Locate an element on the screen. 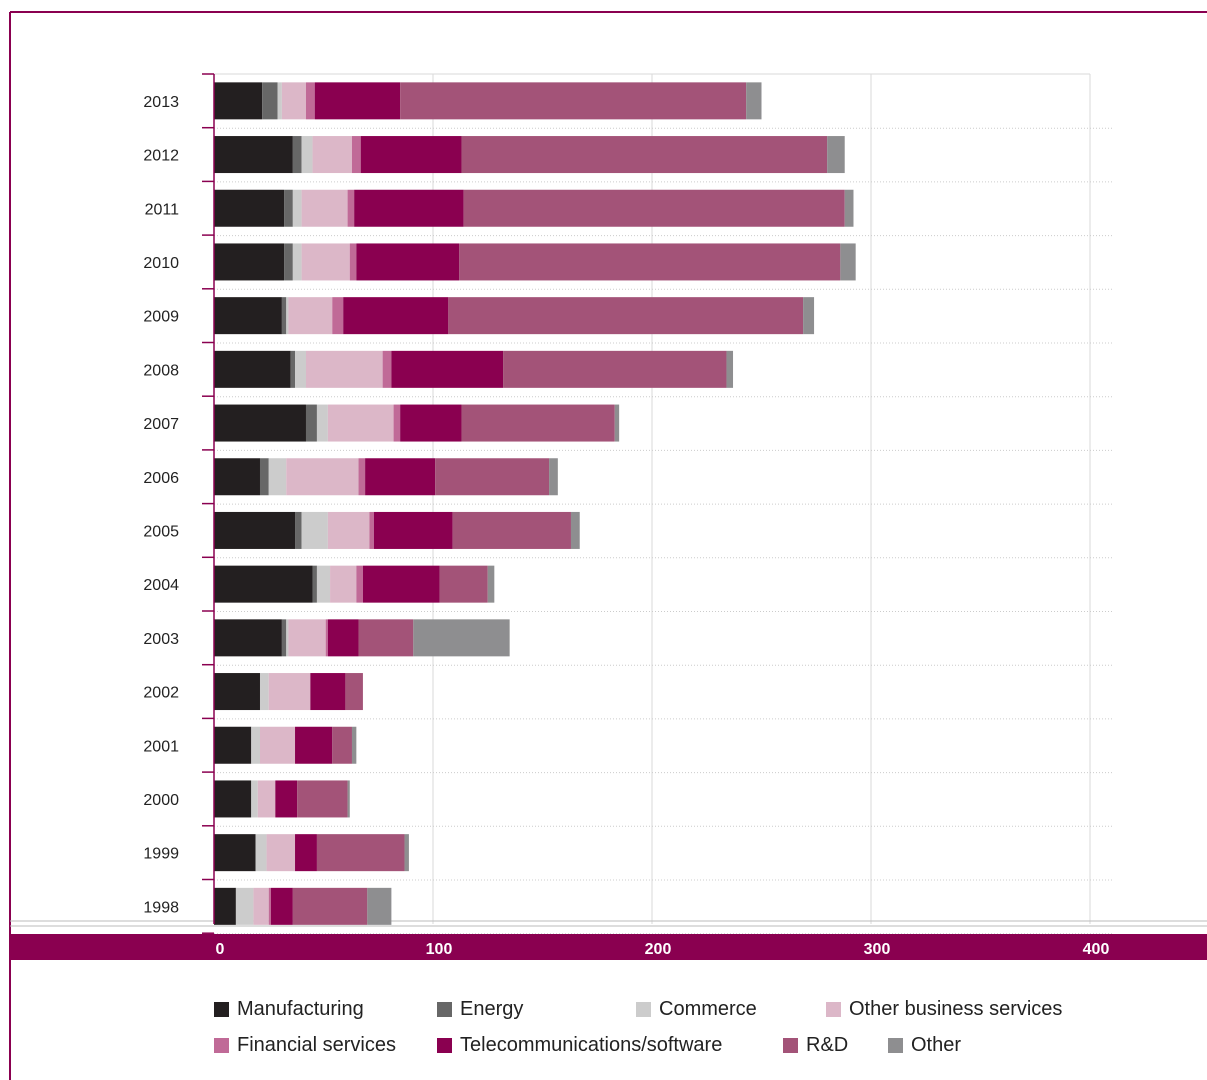 The height and width of the screenshot is (1080, 1207). x-tick-label: 200 is located at coordinates (658, 949).